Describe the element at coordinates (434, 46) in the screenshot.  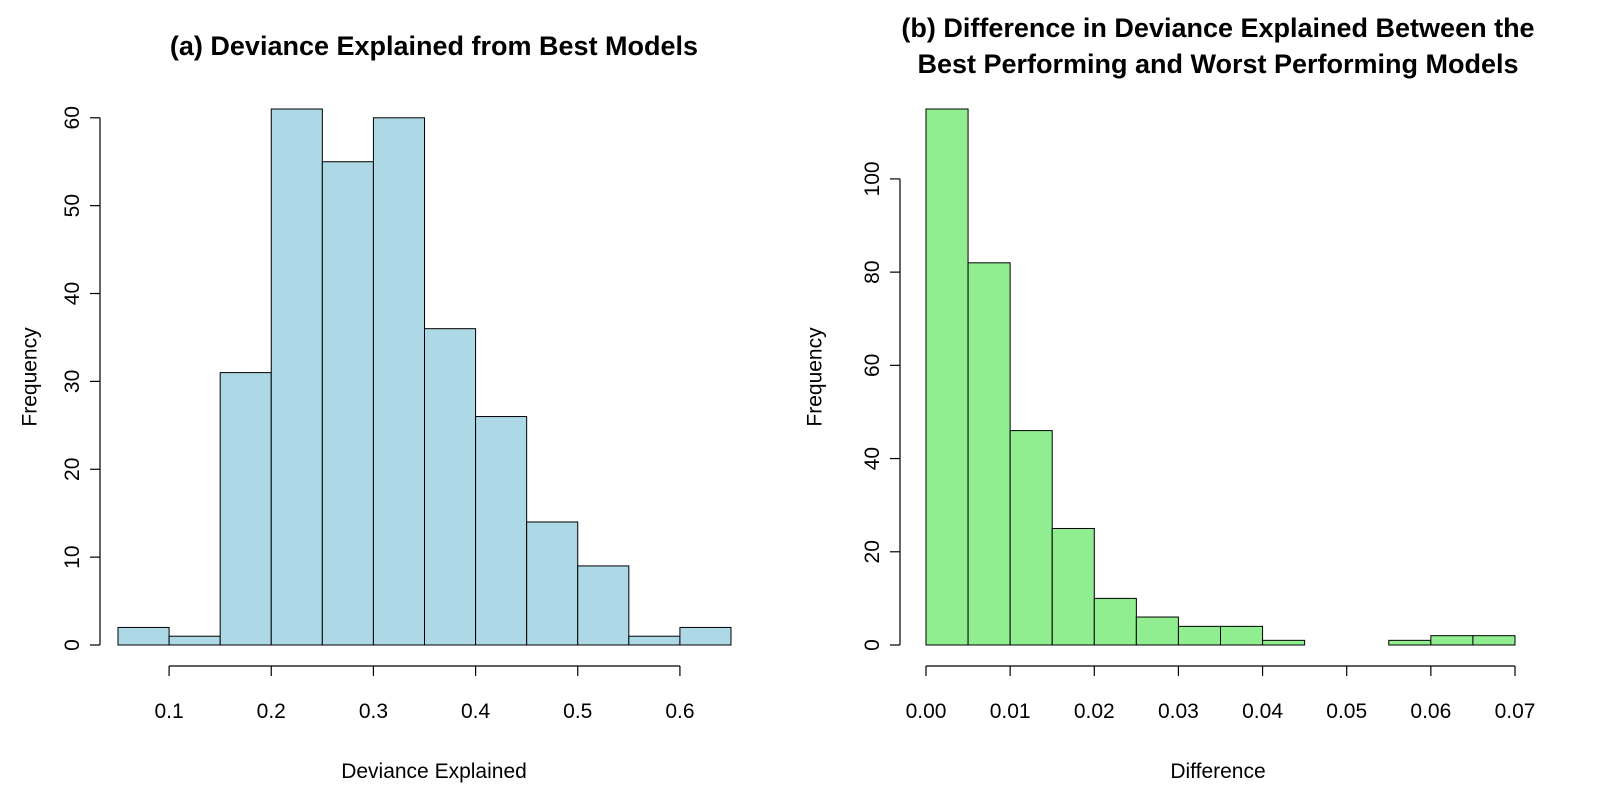
I see `chart-title-line-1: (a) Deviance Explained from Best Models` at that location.